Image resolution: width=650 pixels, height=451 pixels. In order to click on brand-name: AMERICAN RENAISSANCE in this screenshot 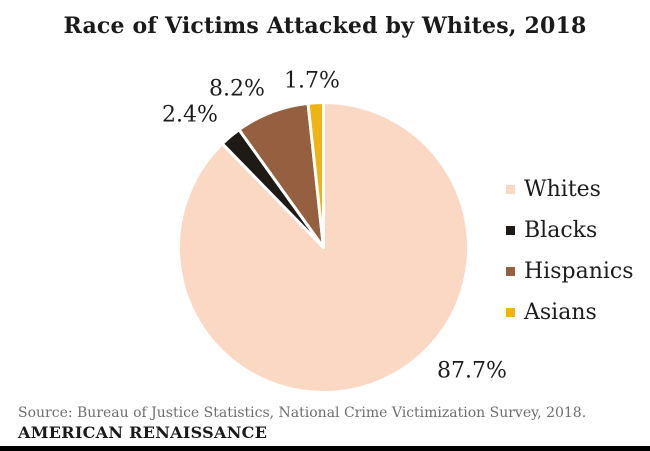, I will do `click(143, 432)`.